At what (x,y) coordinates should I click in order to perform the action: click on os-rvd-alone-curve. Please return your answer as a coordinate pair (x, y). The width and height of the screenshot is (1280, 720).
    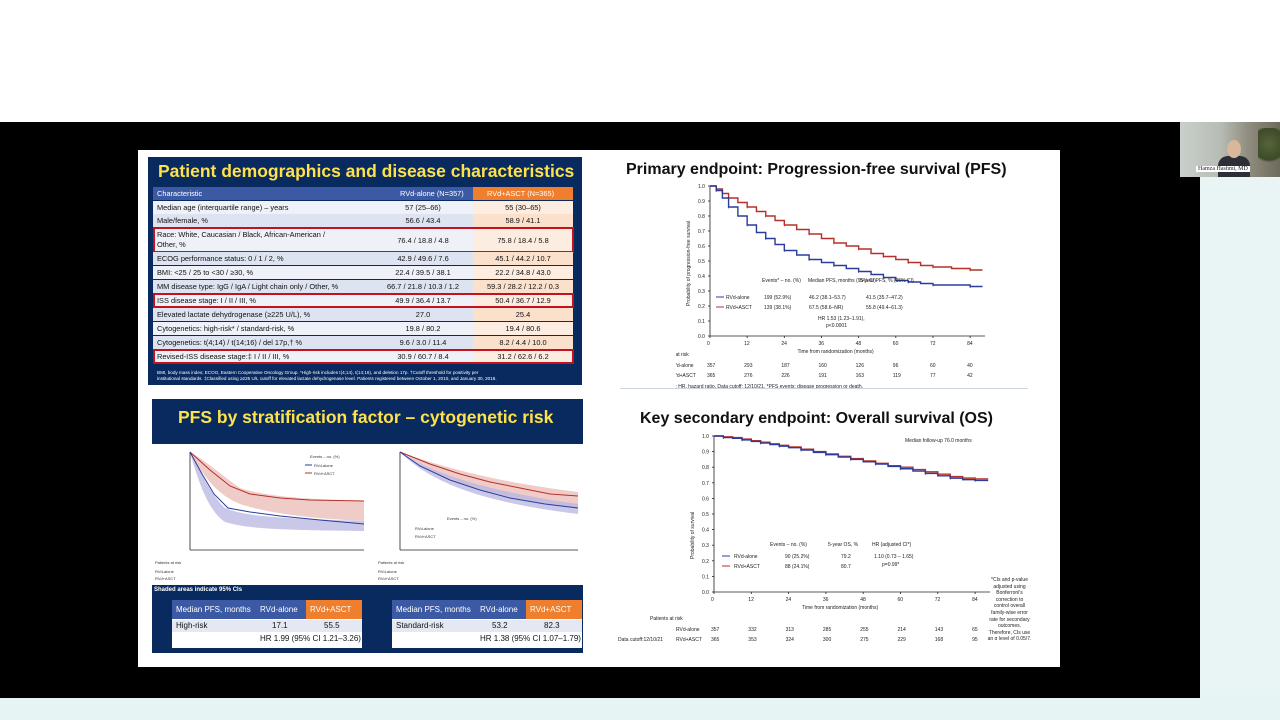
    Looking at the image, I should click on (851, 458).